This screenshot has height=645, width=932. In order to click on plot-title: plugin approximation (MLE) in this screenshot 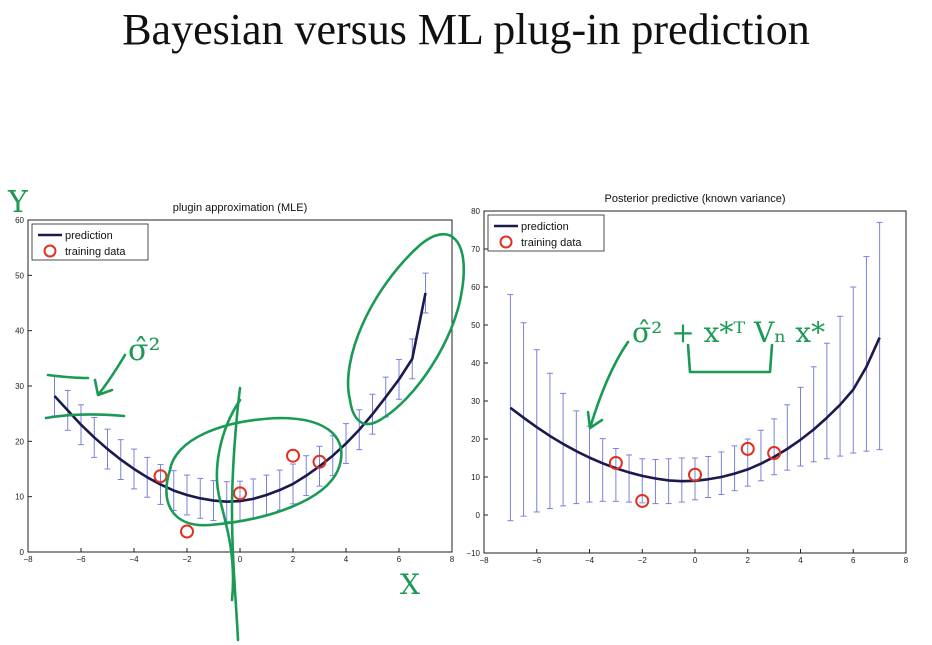, I will do `click(240, 208)`.